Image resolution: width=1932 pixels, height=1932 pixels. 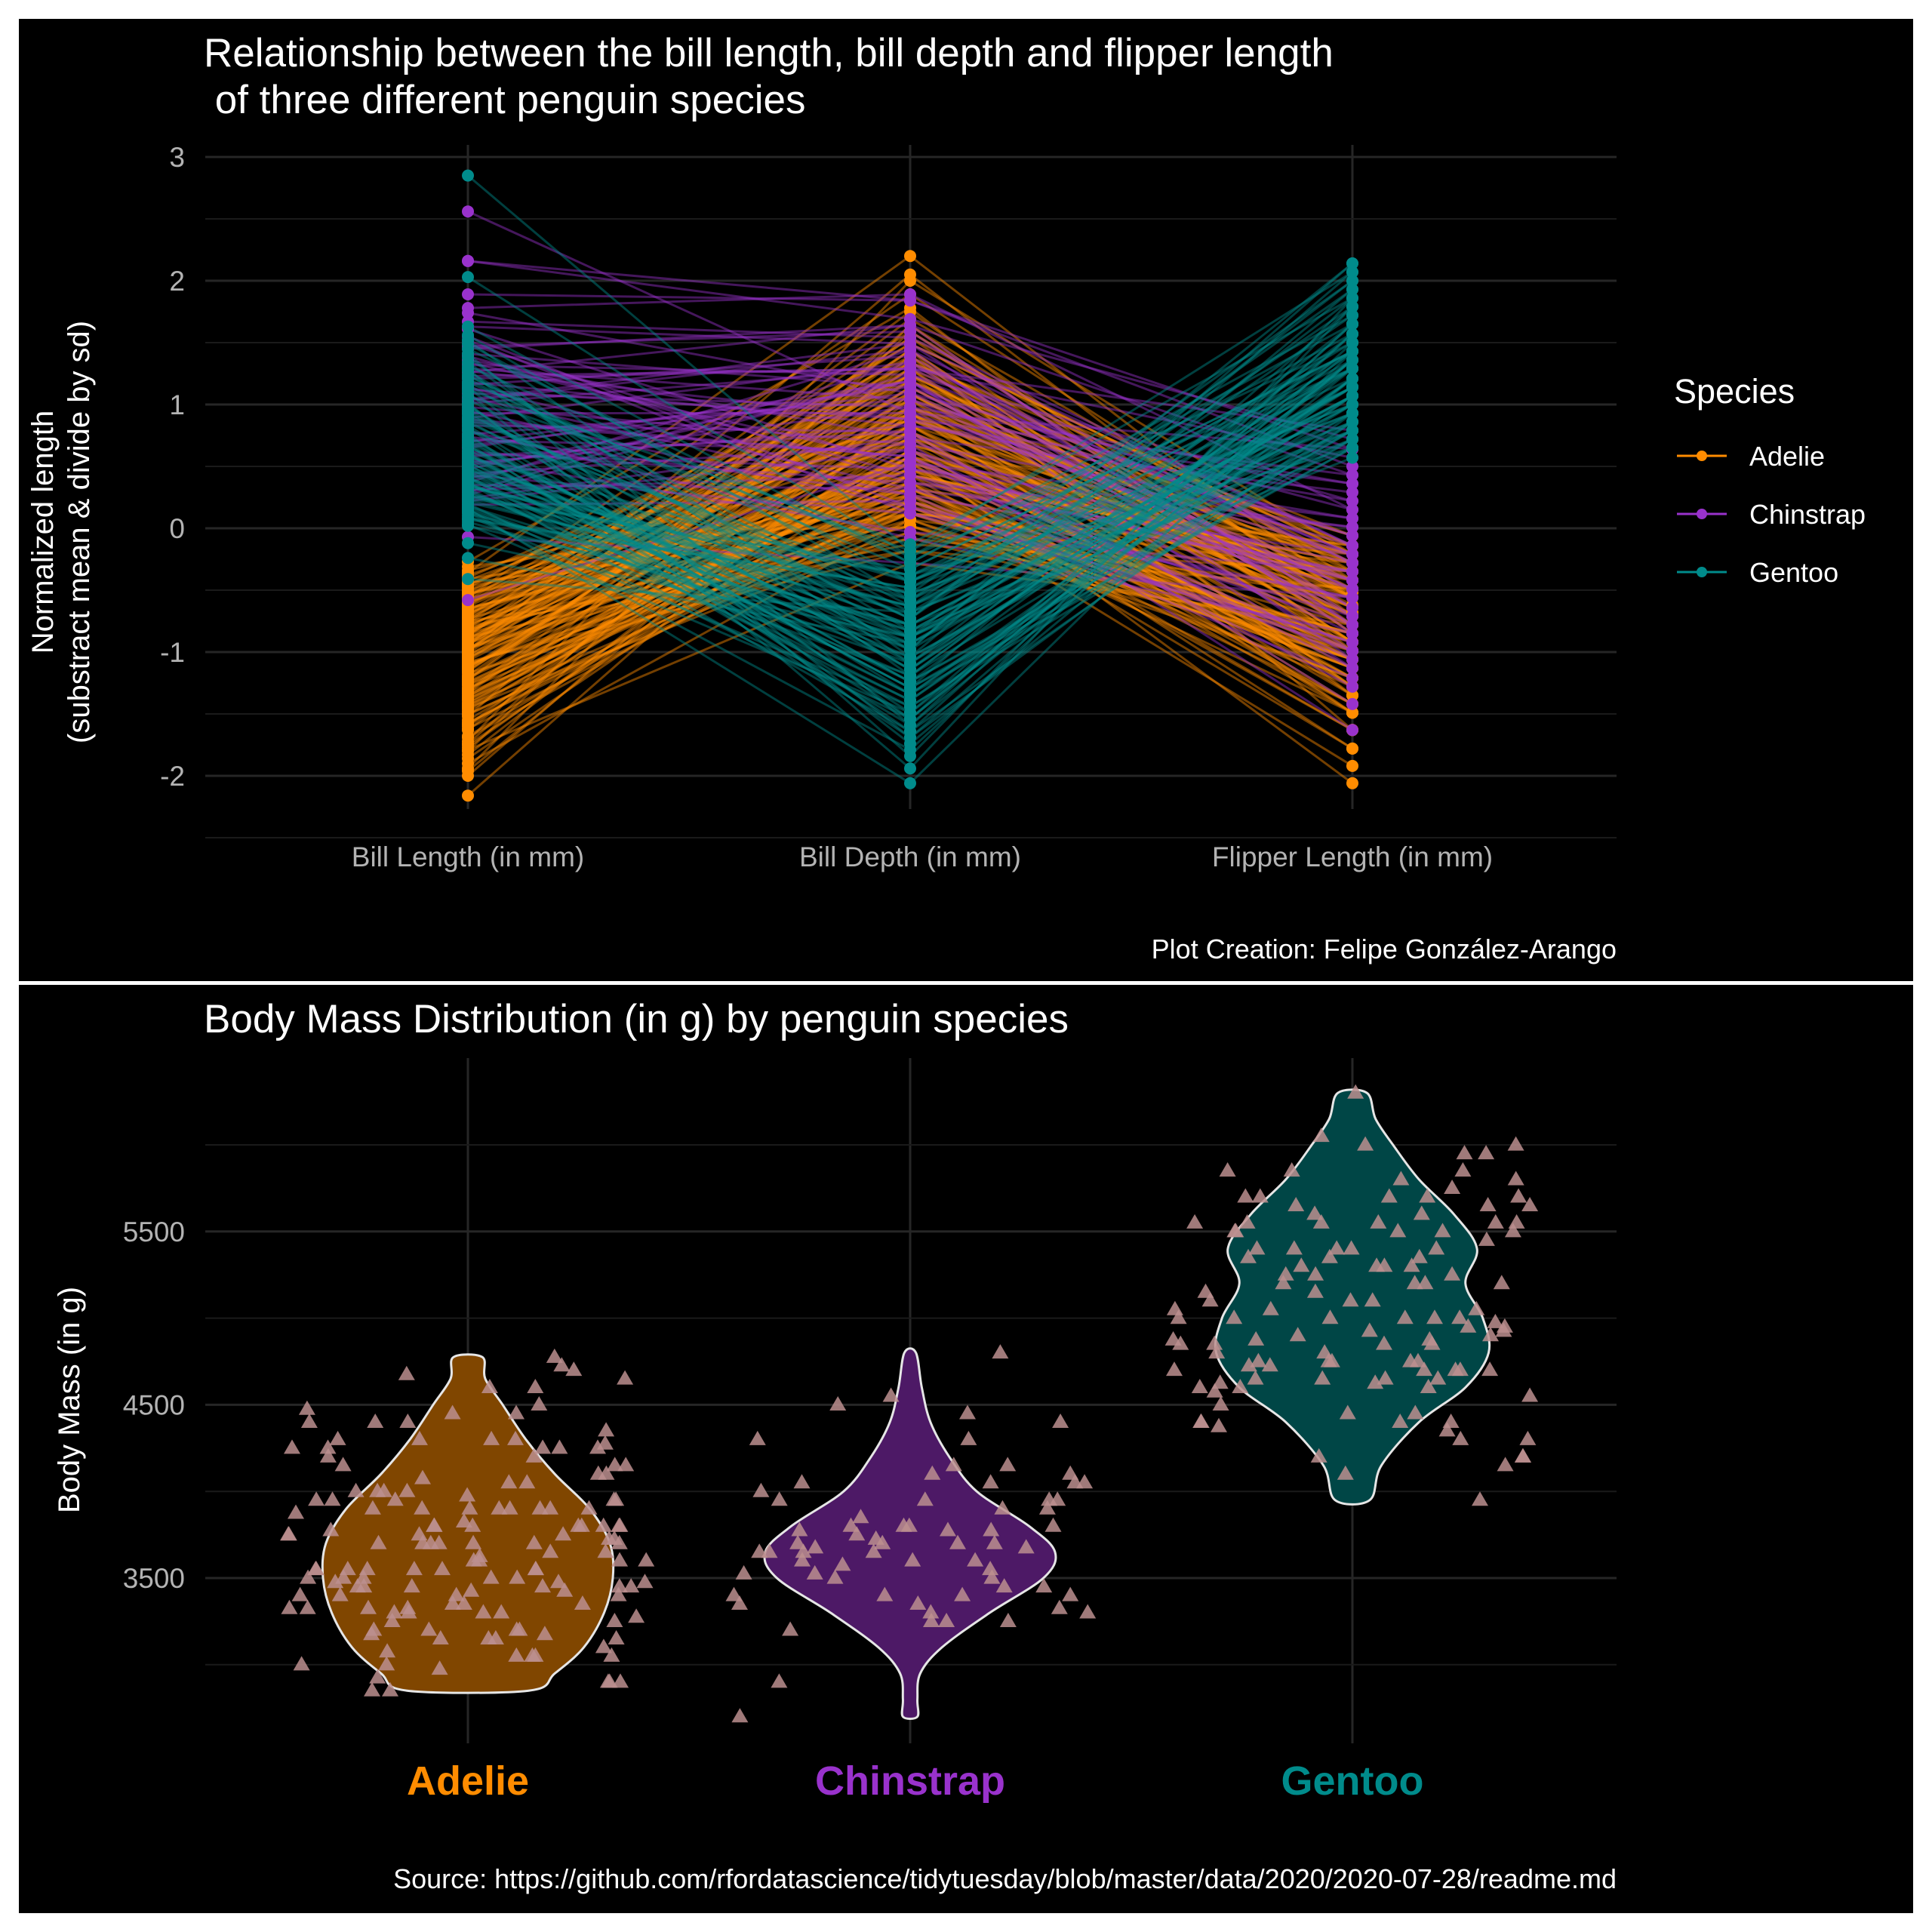 What do you see at coordinates (172, 652) in the screenshot?
I see `top-y-tick-label: -1` at bounding box center [172, 652].